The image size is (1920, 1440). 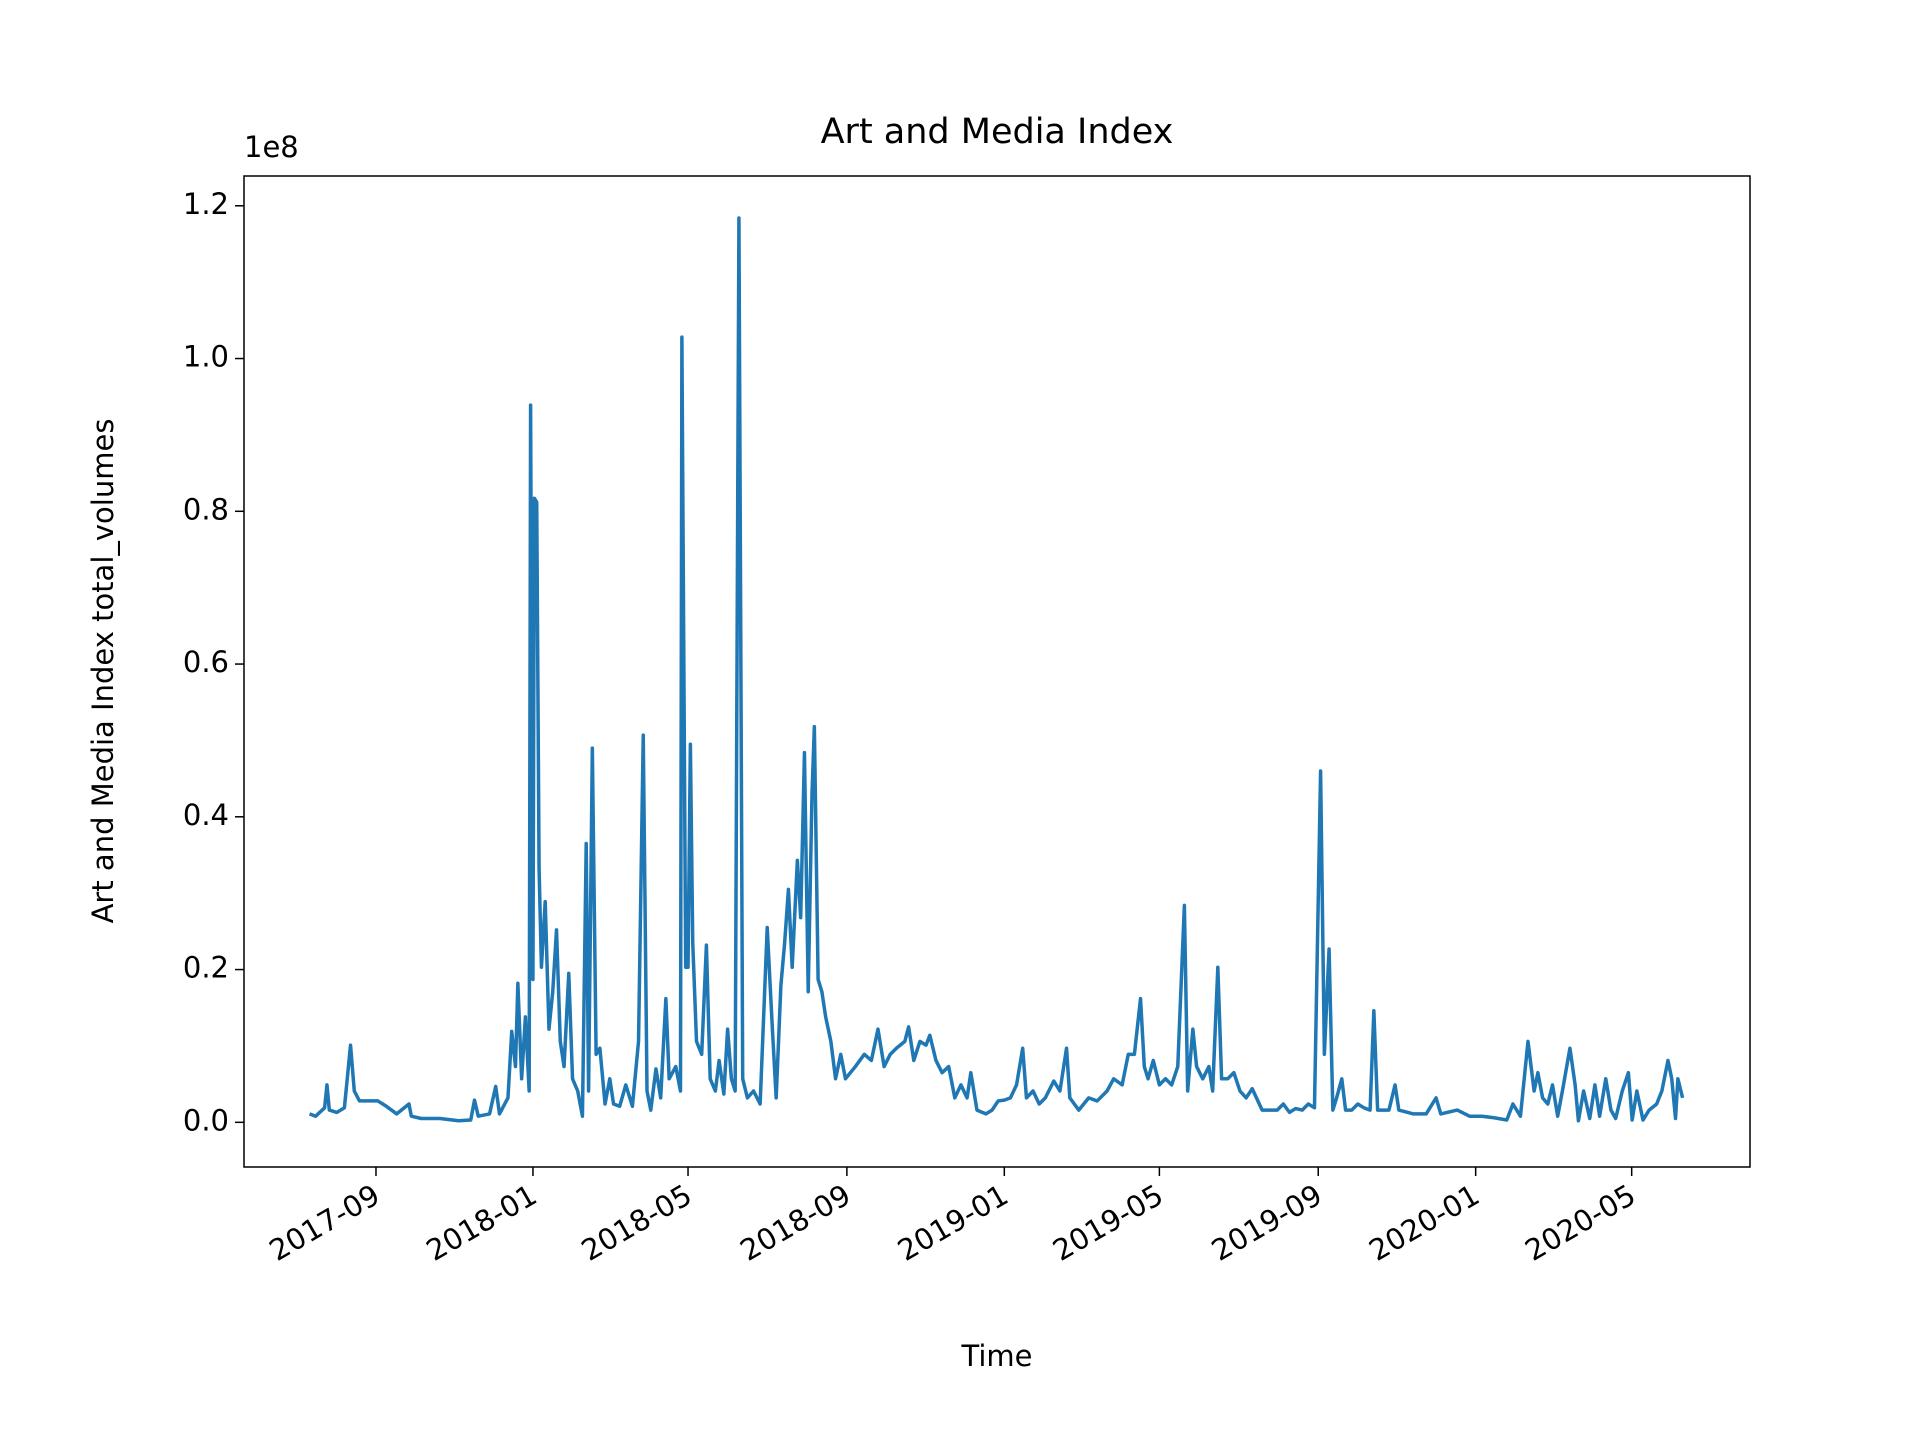 I want to click on x-tick-label: 2019-09, so click(x=1267, y=1223).